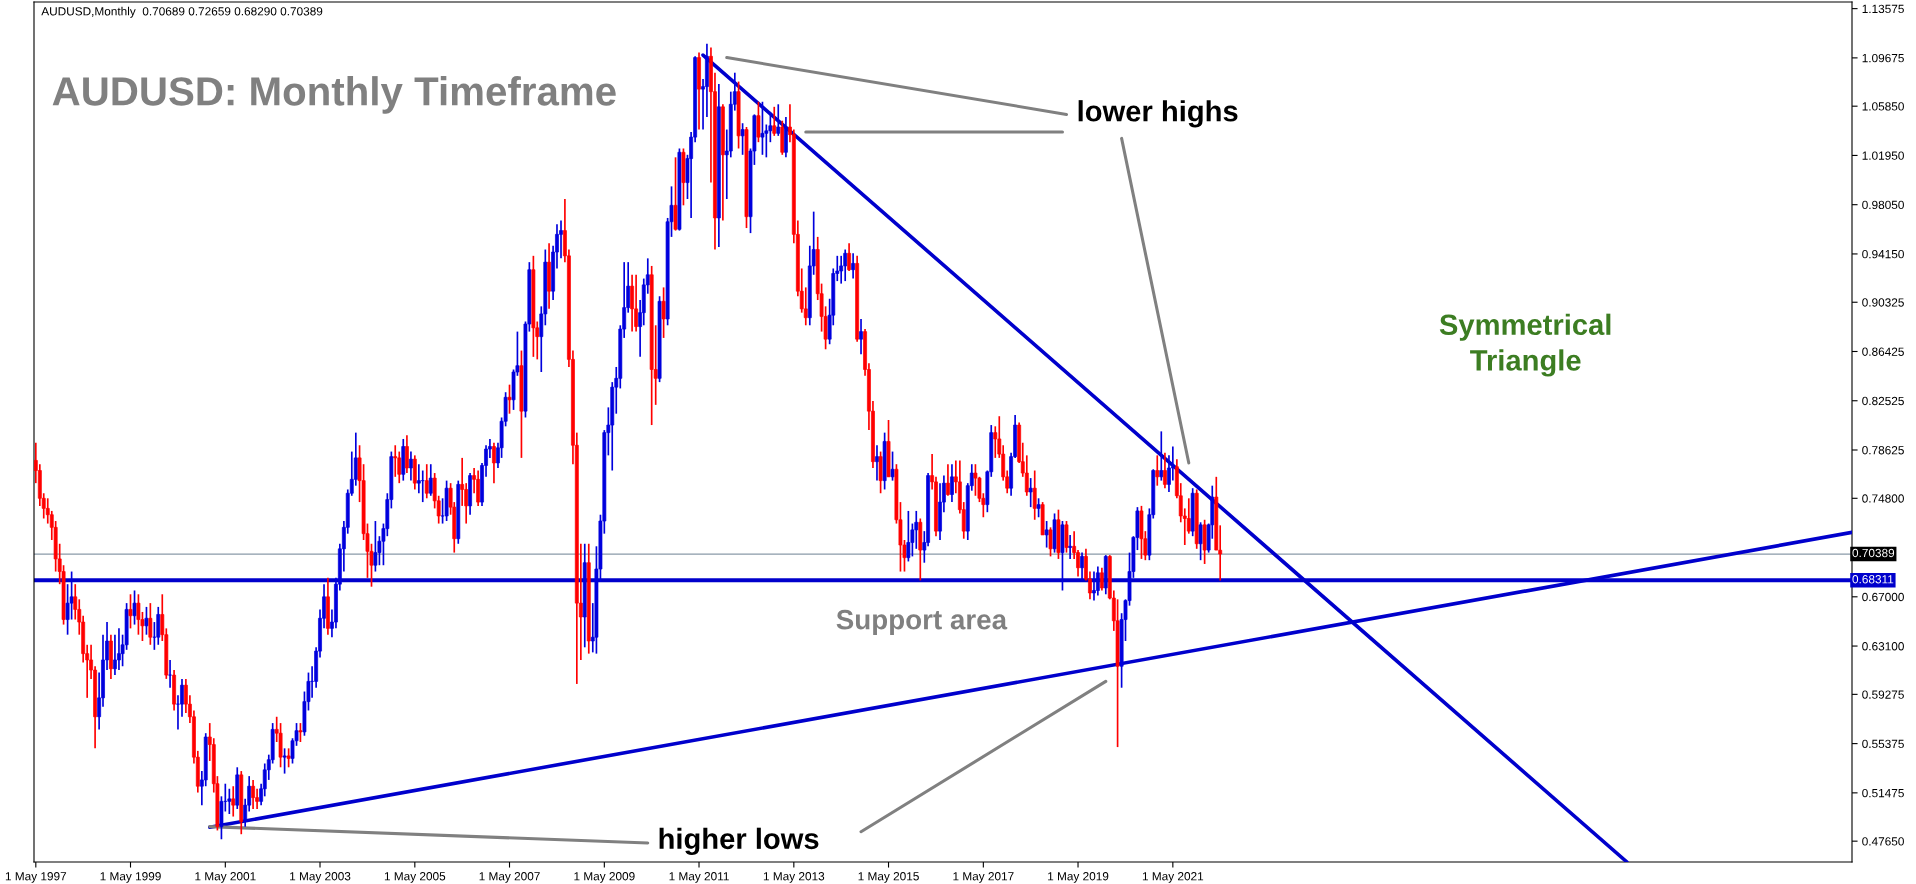  What do you see at coordinates (1883, 646) in the screenshot?
I see `y-tick-label: 0.63100` at bounding box center [1883, 646].